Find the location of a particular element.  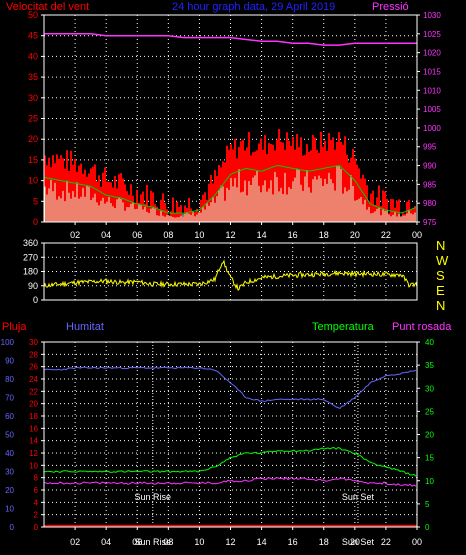

rain-tick-label: 2 is located at coordinates (36, 515).